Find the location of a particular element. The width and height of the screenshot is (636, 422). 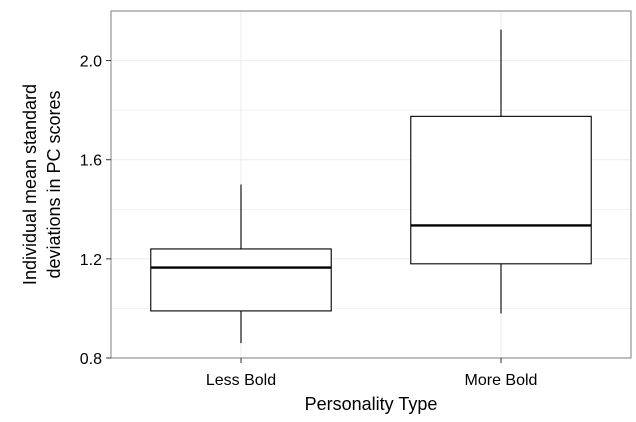

y-axis: 0.8 1.2 1.6 2.0 is located at coordinates (95, 211).